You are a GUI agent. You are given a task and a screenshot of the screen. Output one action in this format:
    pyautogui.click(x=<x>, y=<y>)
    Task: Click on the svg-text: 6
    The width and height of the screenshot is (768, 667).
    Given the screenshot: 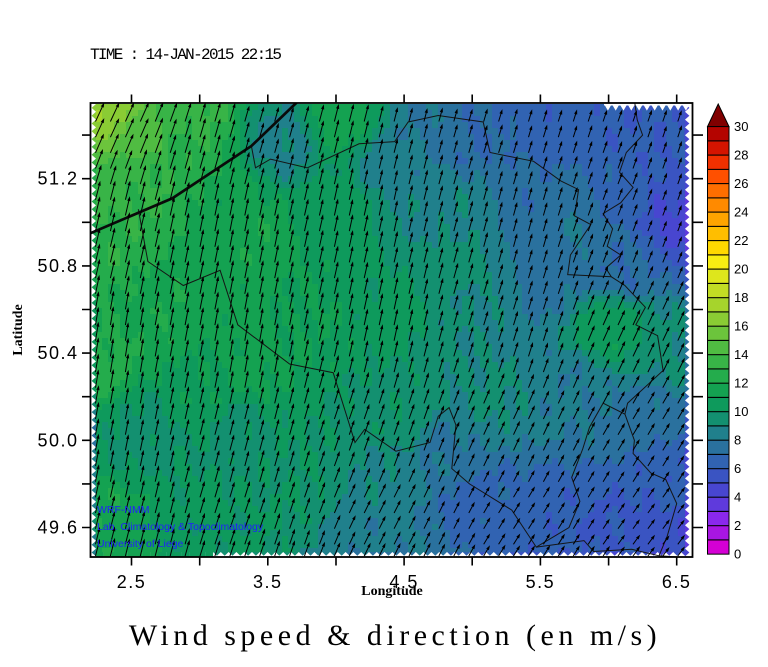 What is the action you would take?
    pyautogui.click(x=737, y=468)
    